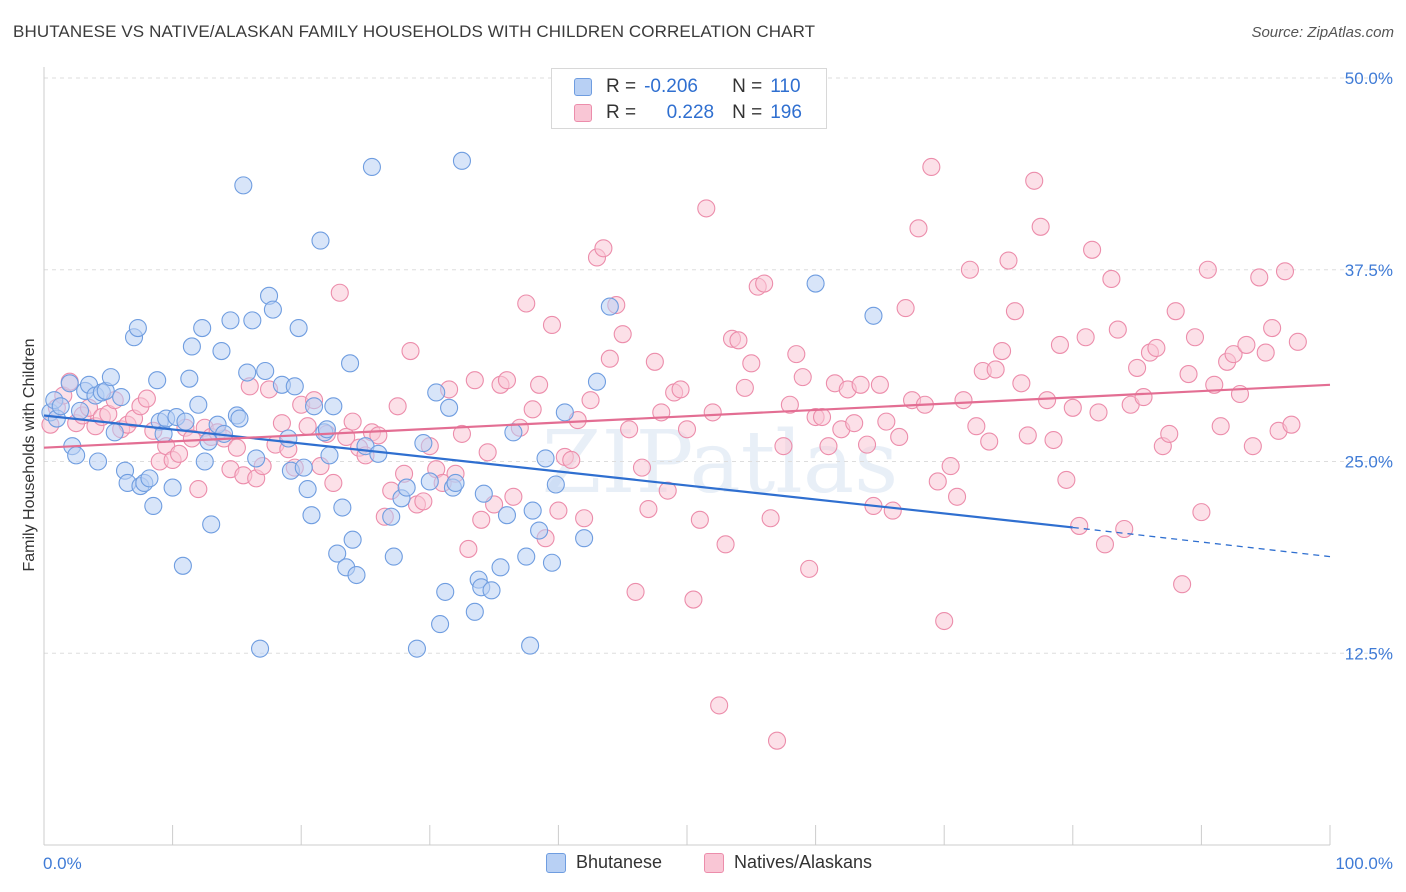 The width and height of the screenshot is (1406, 892). I want to click on legend-label-bhutanese: Bhutanese, so click(619, 862).